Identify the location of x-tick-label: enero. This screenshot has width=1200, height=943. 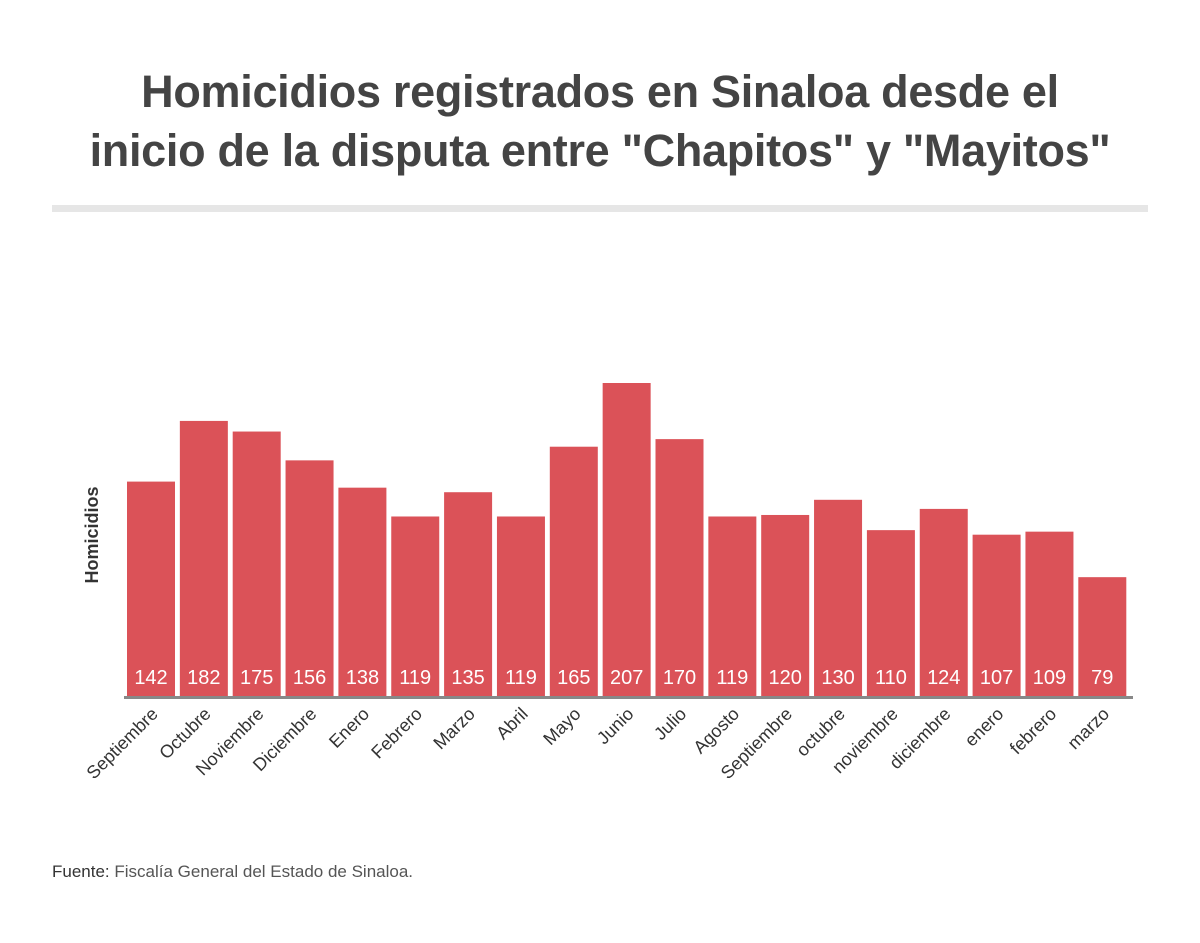
(984, 727).